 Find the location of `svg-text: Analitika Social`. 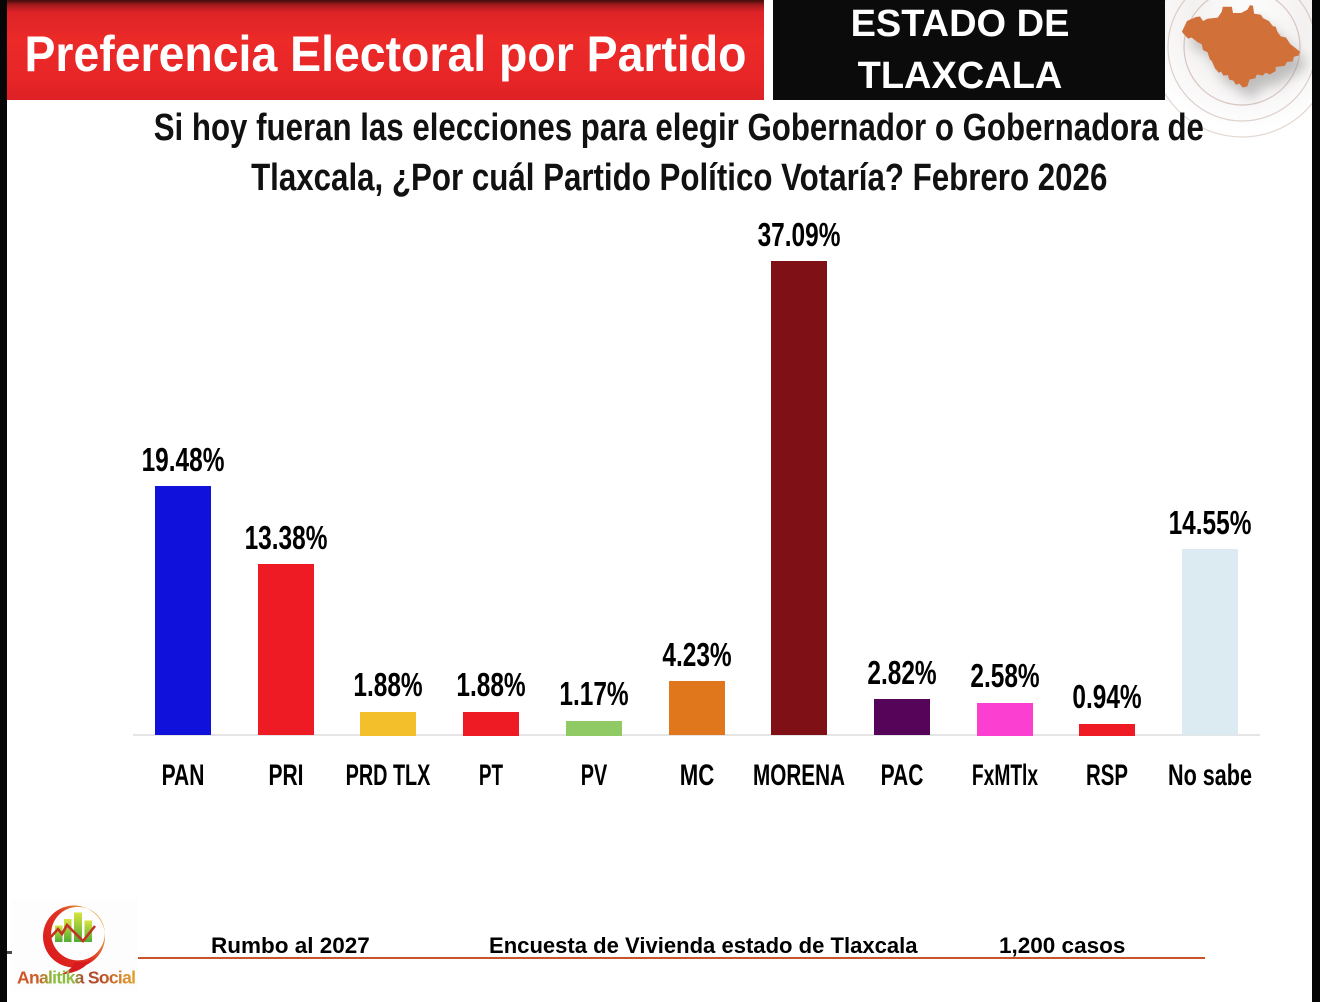

svg-text: Analitika Social is located at coordinates (76, 978).